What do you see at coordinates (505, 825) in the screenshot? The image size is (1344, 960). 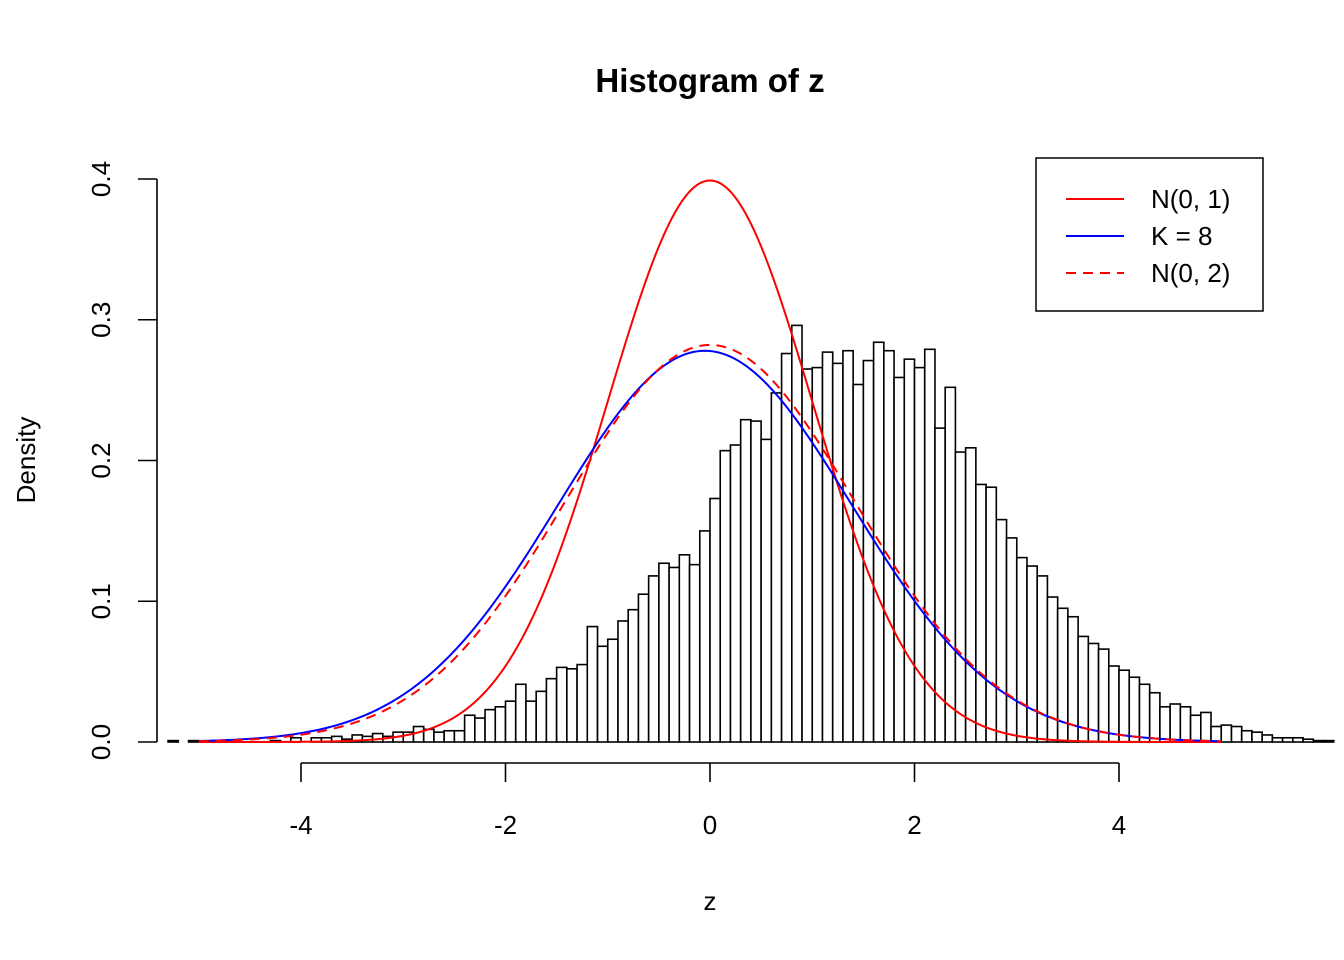 I see `x-tick-label: -2` at bounding box center [505, 825].